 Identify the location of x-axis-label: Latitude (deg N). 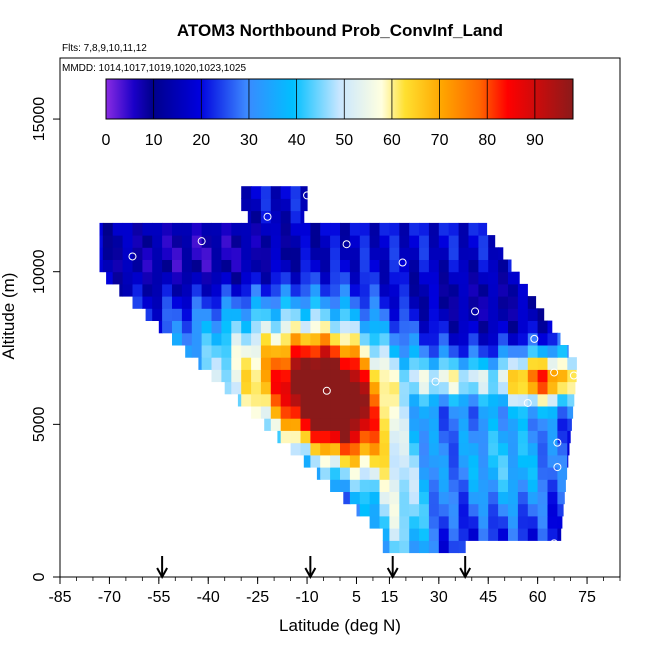
(340, 625).